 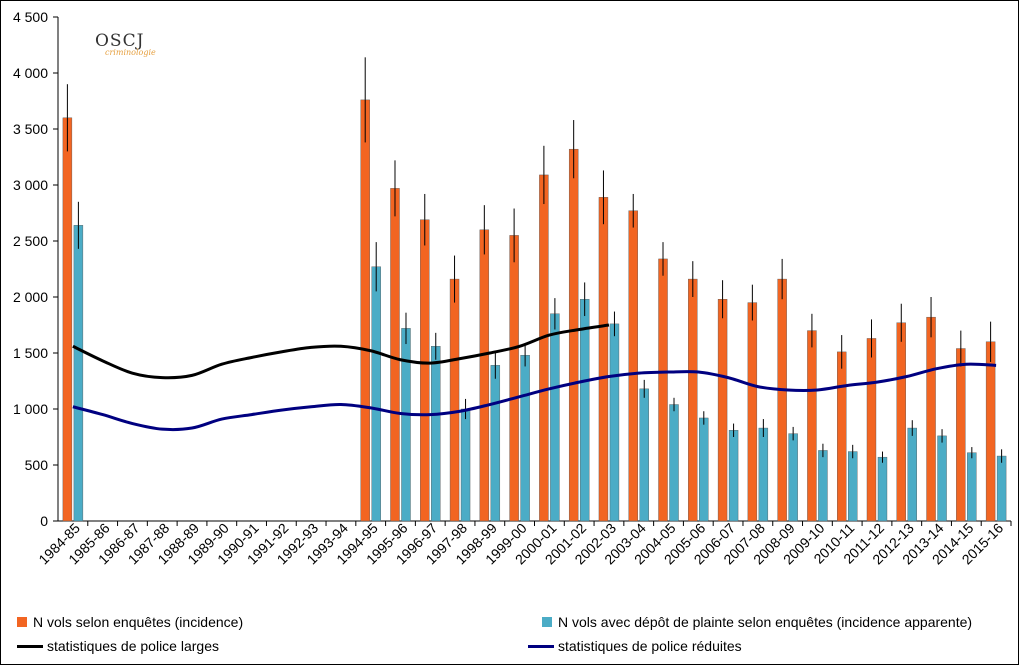 I want to click on legend-item-police-larges: statistiques de police larges, so click(x=118, y=646).